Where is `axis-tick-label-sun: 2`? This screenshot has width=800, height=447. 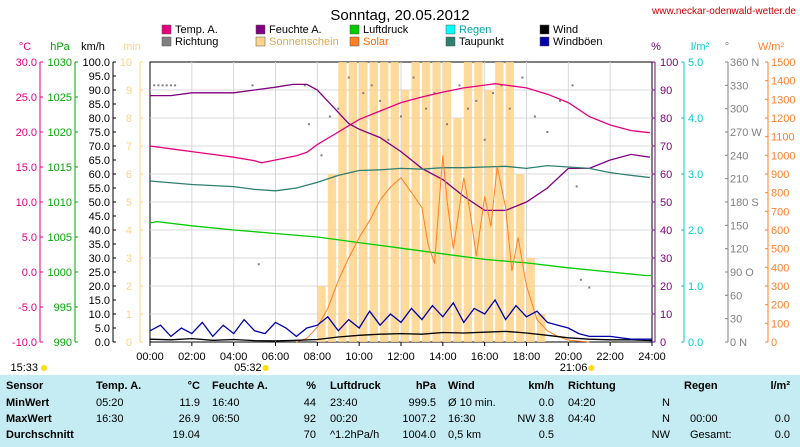 axis-tick-label-sun: 2 is located at coordinates (129, 287).